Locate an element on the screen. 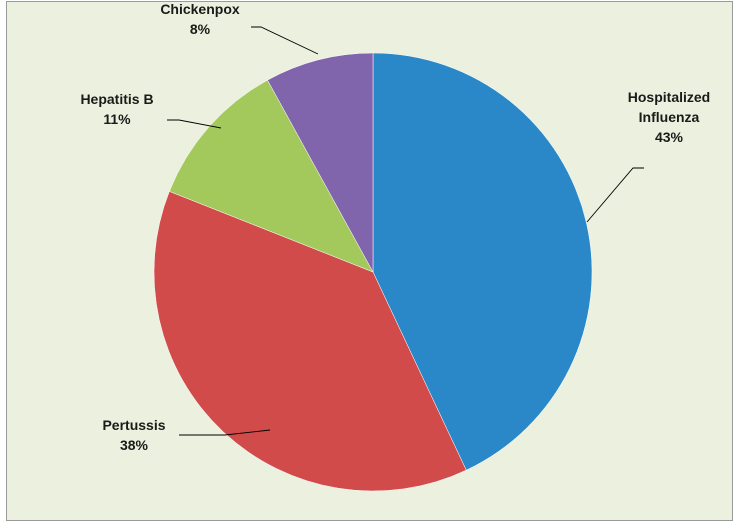 Image resolution: width=739 pixels, height=529 pixels. leader-line-hospitalized-influenza is located at coordinates (615, 195).